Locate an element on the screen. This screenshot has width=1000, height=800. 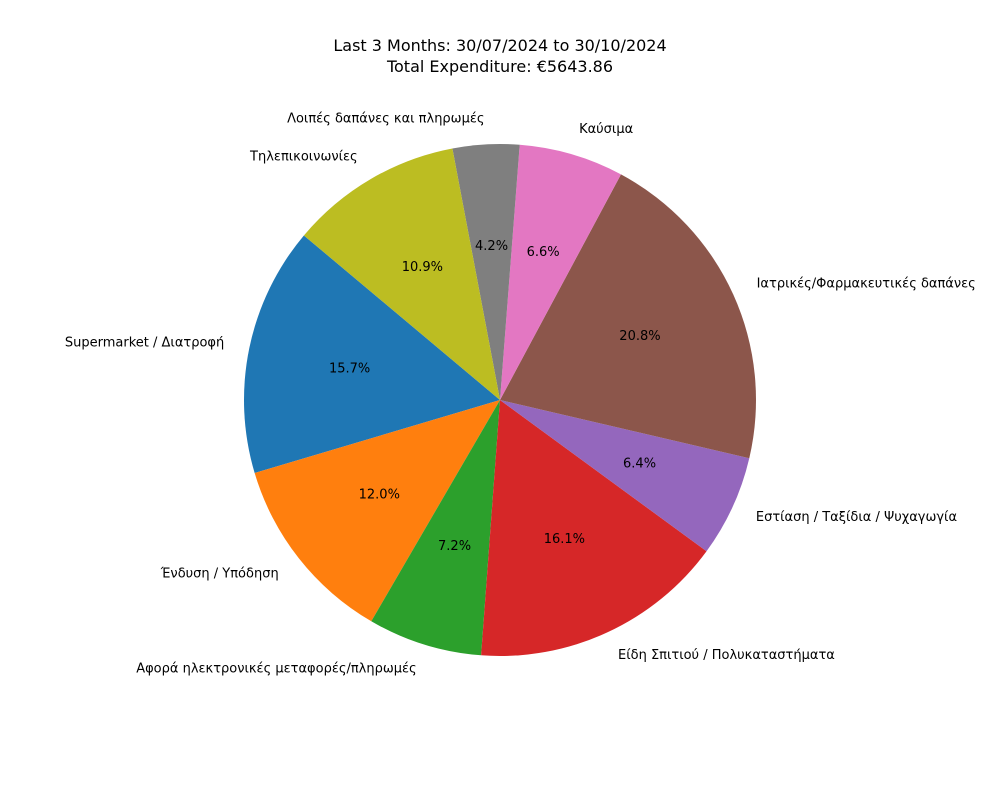
slice-percent-label: 6.6% is located at coordinates (543, 252).